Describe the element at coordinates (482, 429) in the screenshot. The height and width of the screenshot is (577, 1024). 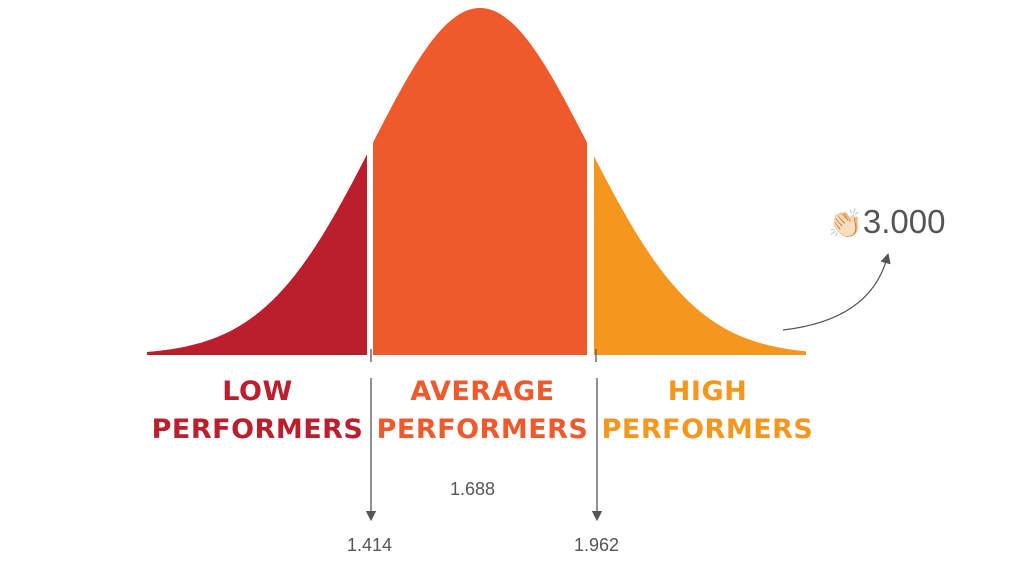
I see `average-performers-line2: PERFORMERS` at that location.